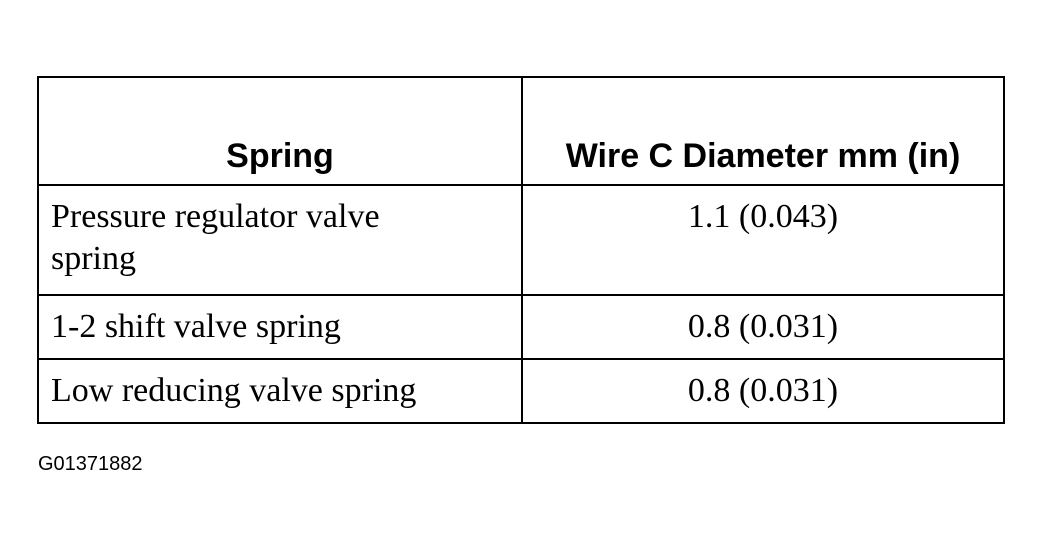  What do you see at coordinates (280, 391) in the screenshot?
I see `cell: Low reducing valve spring` at bounding box center [280, 391].